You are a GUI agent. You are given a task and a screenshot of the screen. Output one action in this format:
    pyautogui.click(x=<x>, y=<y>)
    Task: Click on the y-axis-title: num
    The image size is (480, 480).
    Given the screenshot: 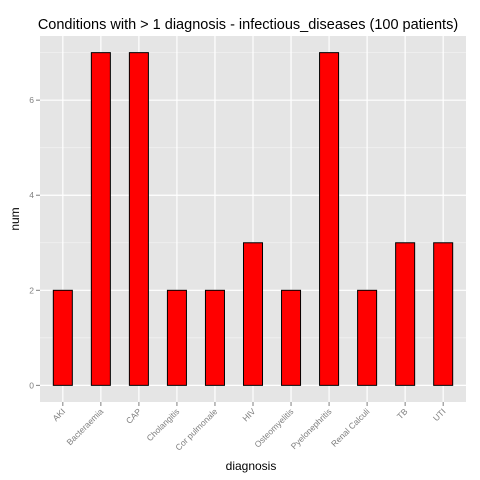 What is the action you would take?
    pyautogui.click(x=15, y=218)
    